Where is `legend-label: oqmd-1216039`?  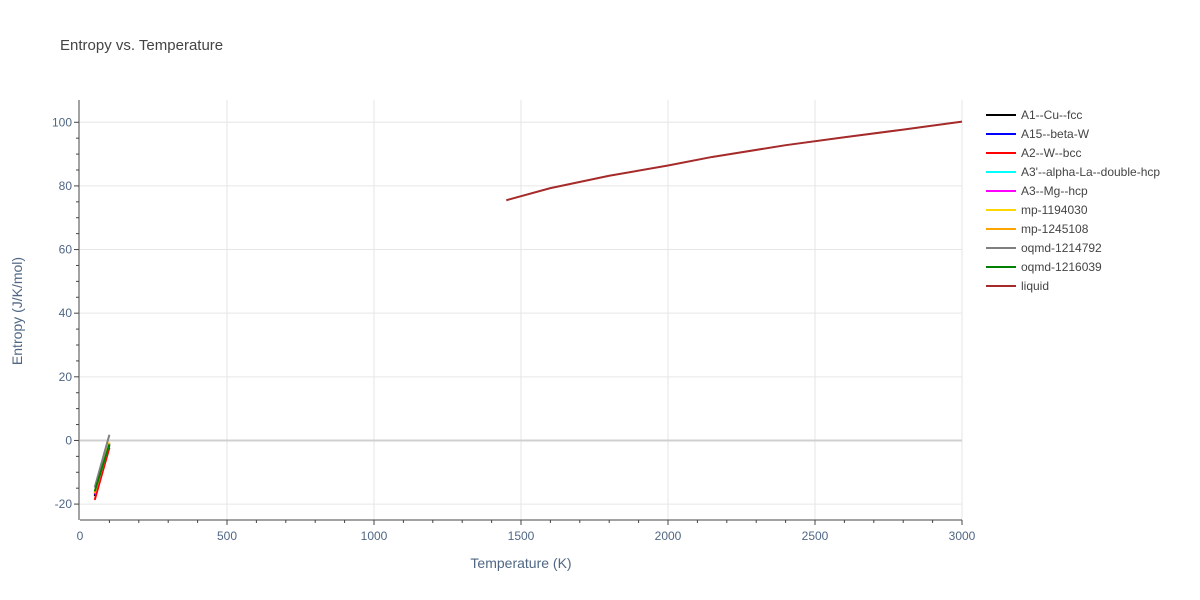
legend-label: oqmd-1216039 is located at coordinates (1061, 267).